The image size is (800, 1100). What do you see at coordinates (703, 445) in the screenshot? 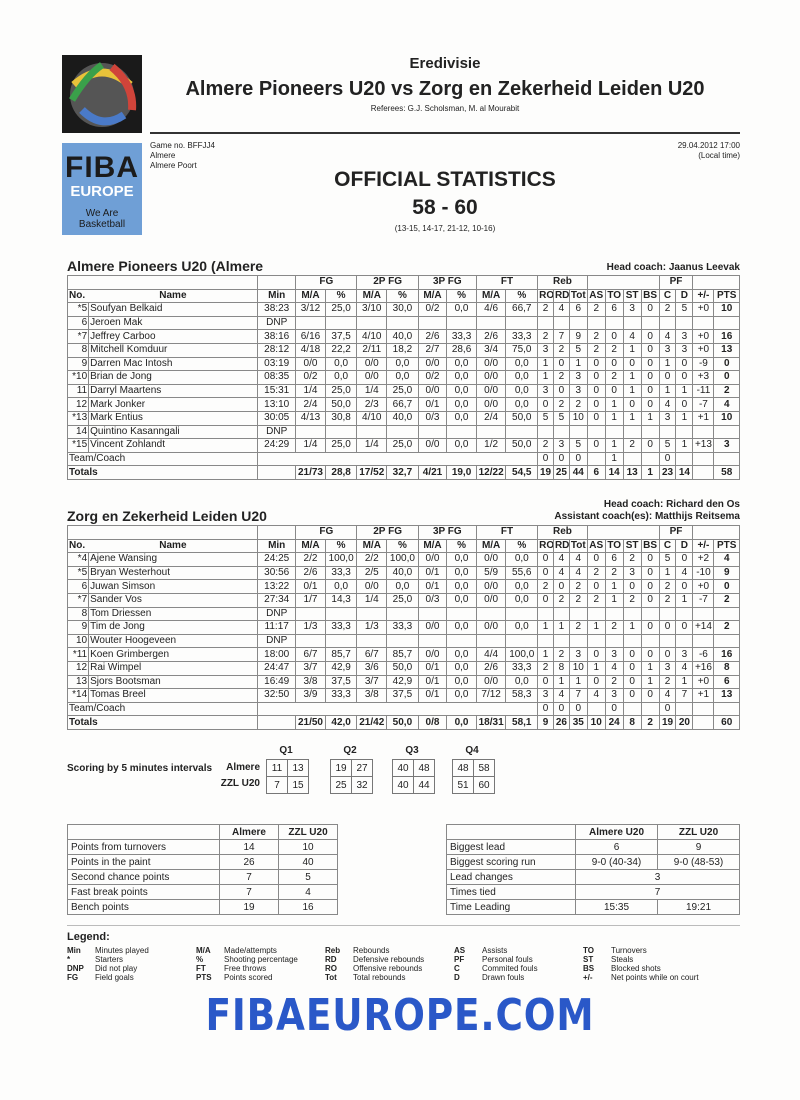
I see `stat-cell: +13` at bounding box center [703, 445].